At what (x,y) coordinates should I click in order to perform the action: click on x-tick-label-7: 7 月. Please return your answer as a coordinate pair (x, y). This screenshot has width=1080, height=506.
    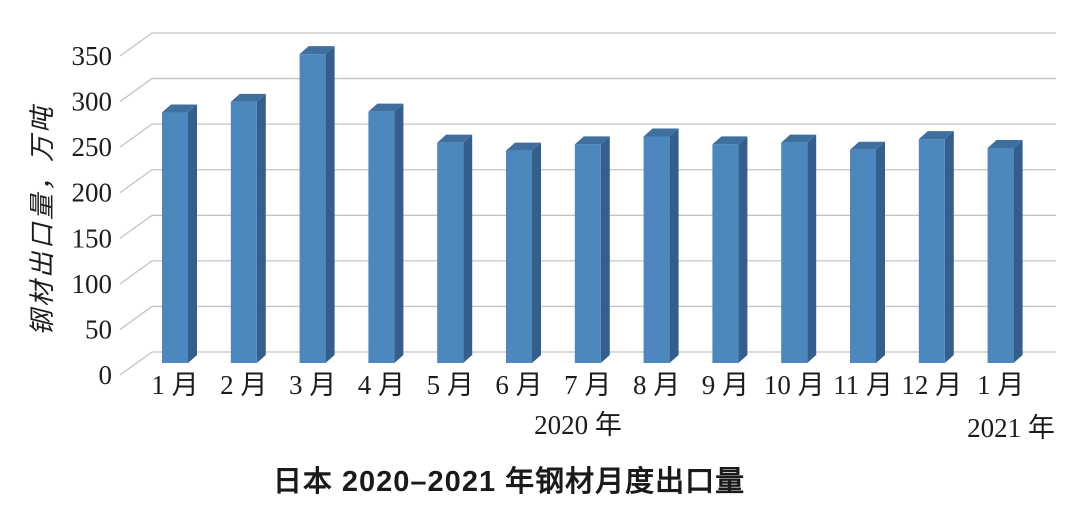
    Looking at the image, I should click on (587, 385).